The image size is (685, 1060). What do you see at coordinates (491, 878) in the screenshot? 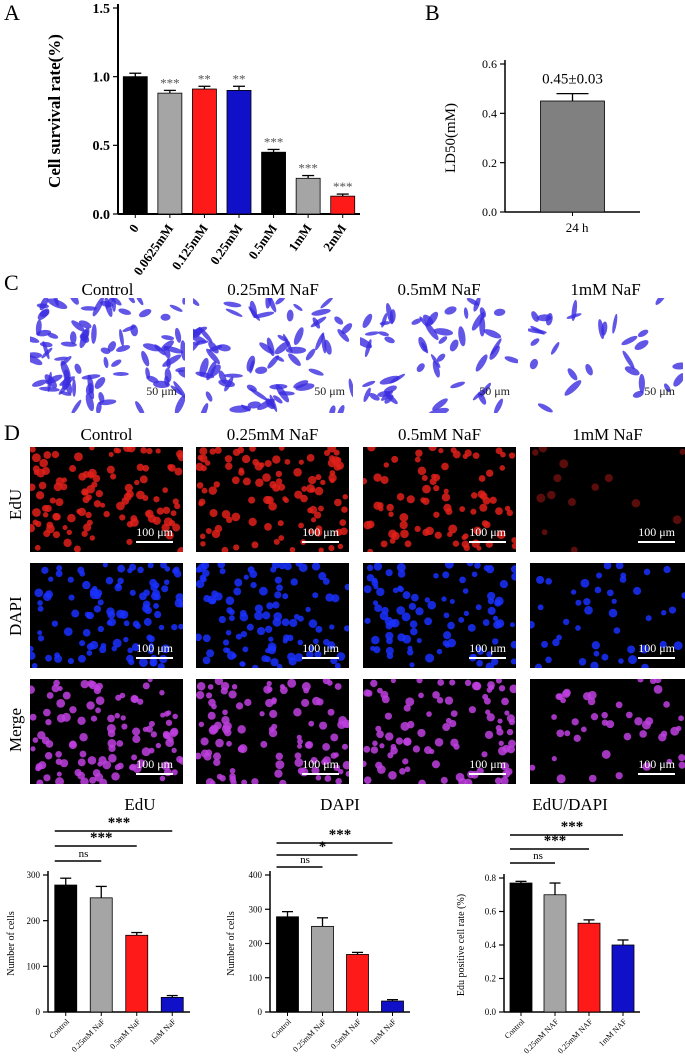
I see `y-tick-label: 0.8` at bounding box center [491, 878].